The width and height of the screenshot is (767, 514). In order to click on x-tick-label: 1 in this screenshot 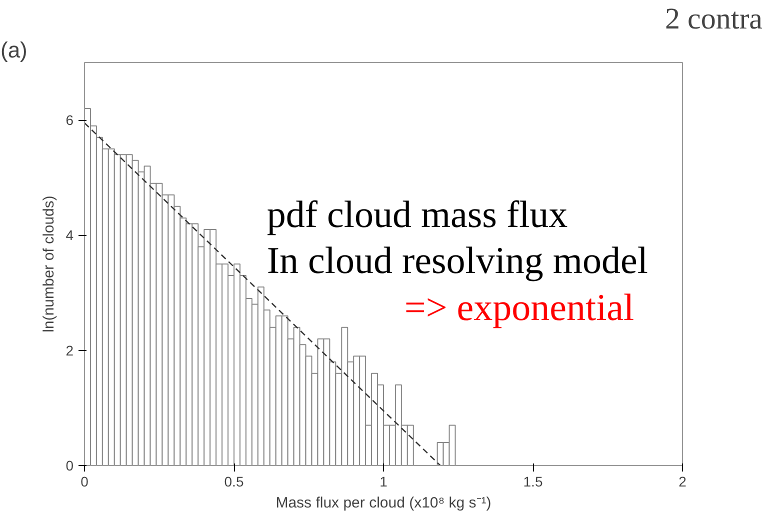, I will do `click(384, 482)`.